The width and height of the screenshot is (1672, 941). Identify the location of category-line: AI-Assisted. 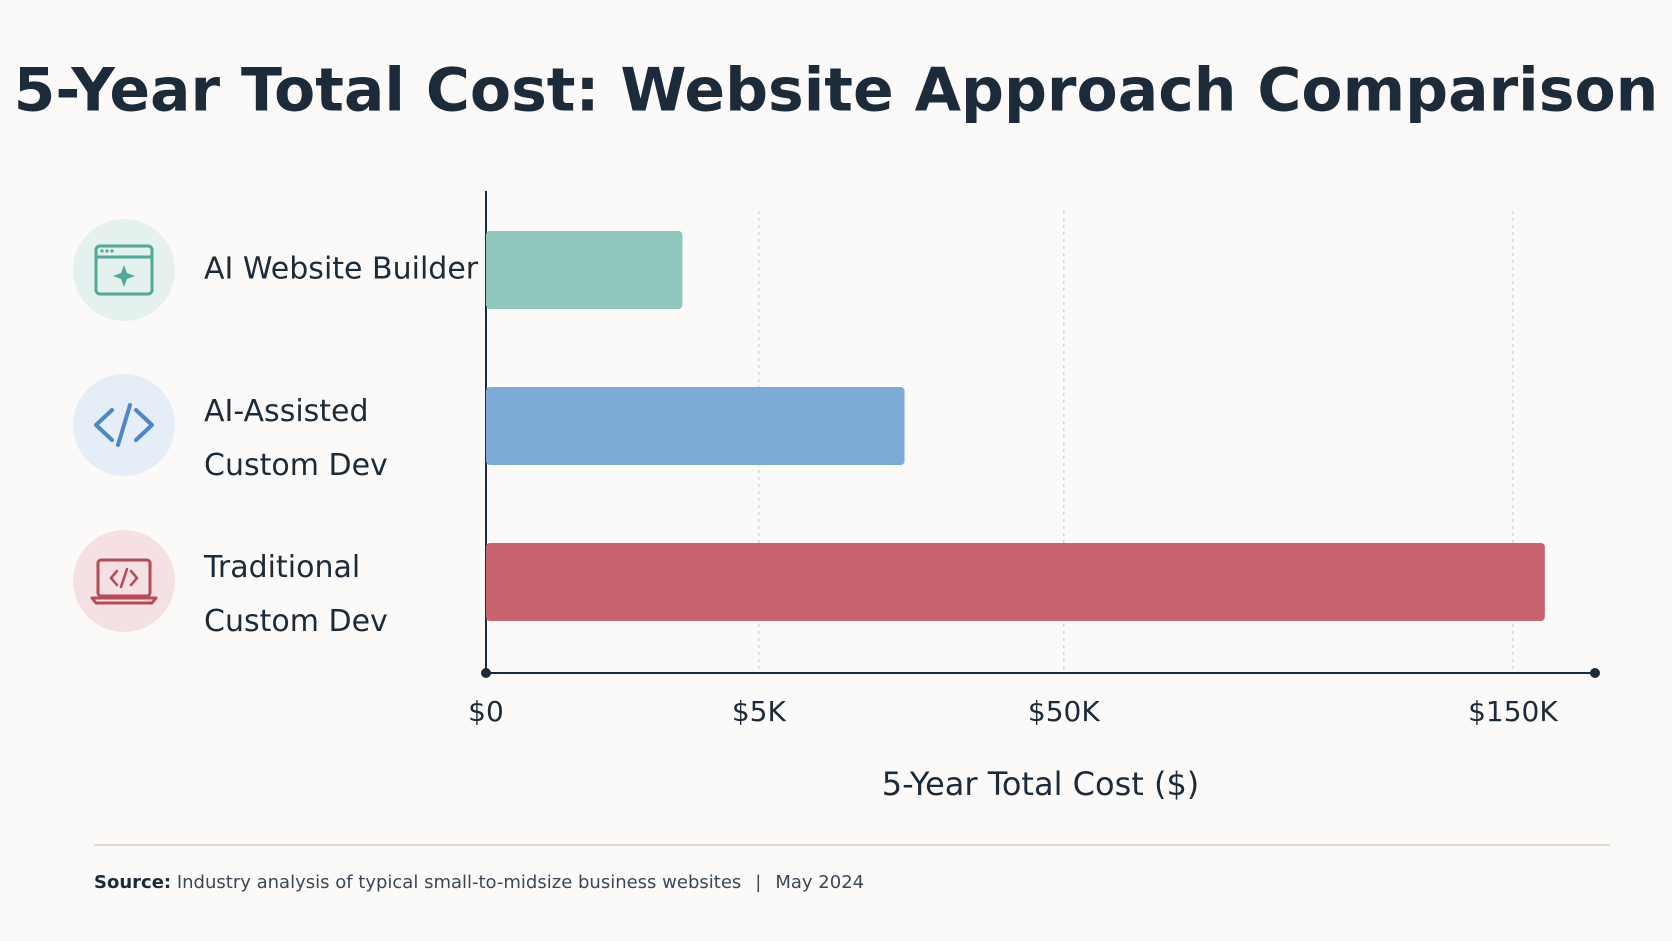
(286, 411).